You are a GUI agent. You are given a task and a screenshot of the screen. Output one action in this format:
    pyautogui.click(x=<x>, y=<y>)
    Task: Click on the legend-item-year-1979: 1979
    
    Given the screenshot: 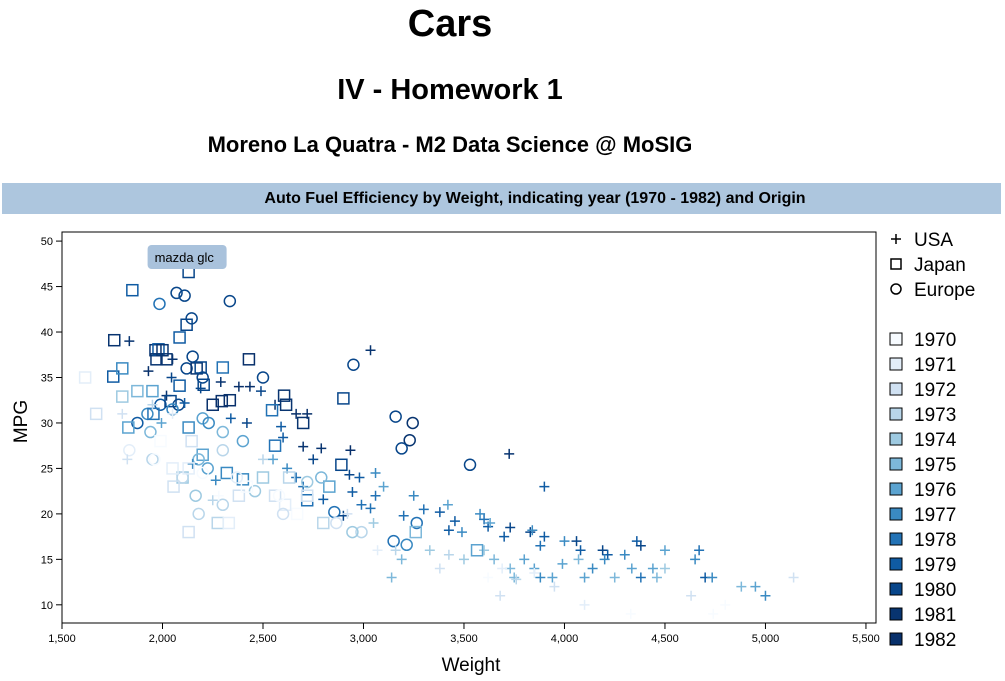 What is the action you would take?
    pyautogui.click(x=922, y=565)
    